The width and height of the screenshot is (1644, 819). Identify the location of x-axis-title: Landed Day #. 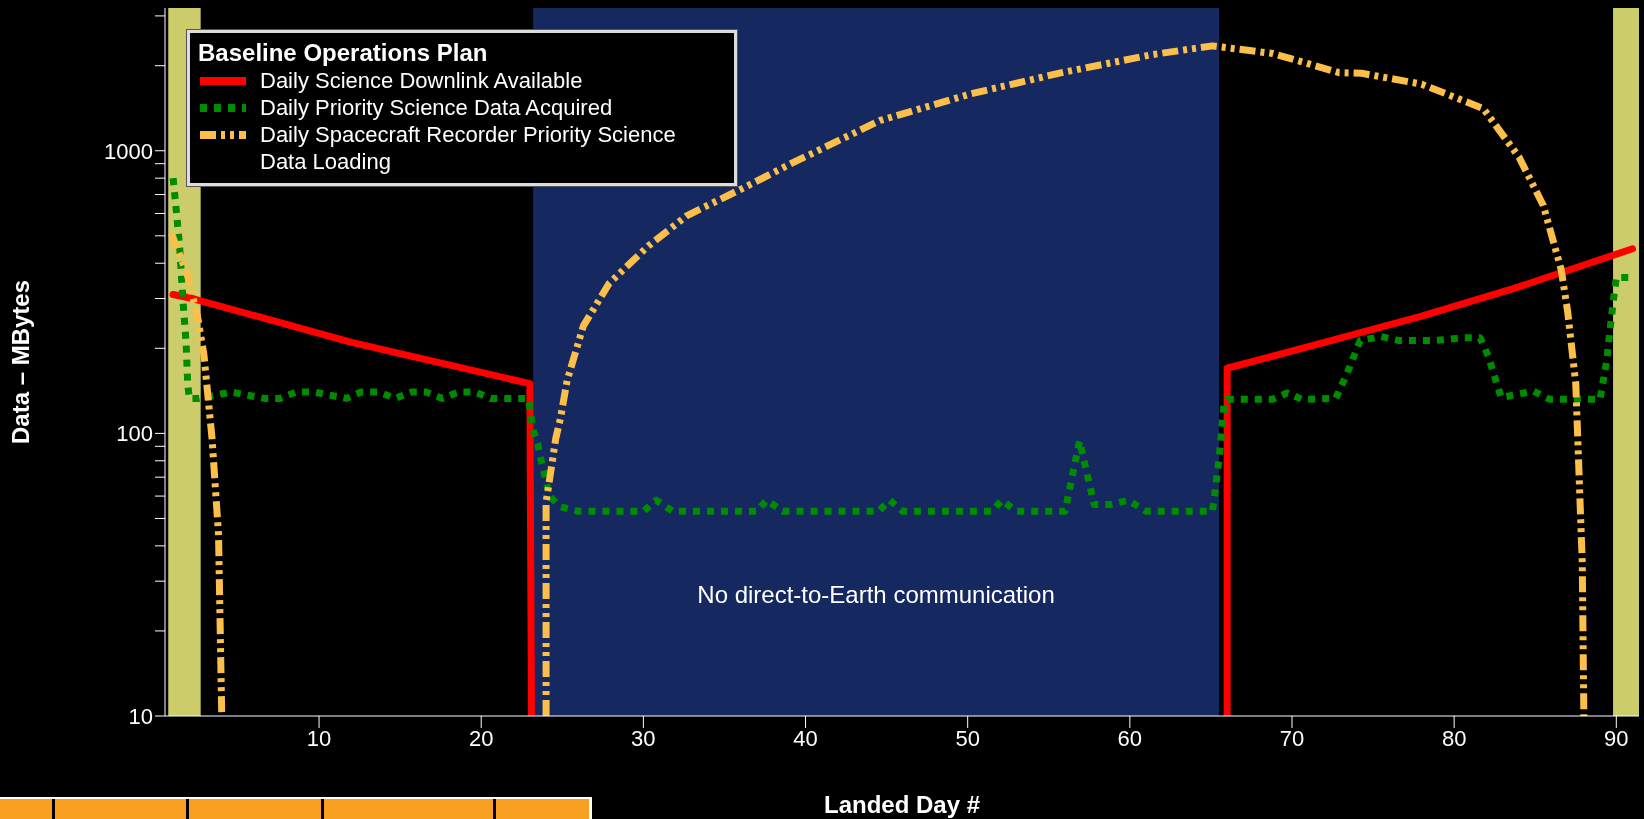
(902, 804).